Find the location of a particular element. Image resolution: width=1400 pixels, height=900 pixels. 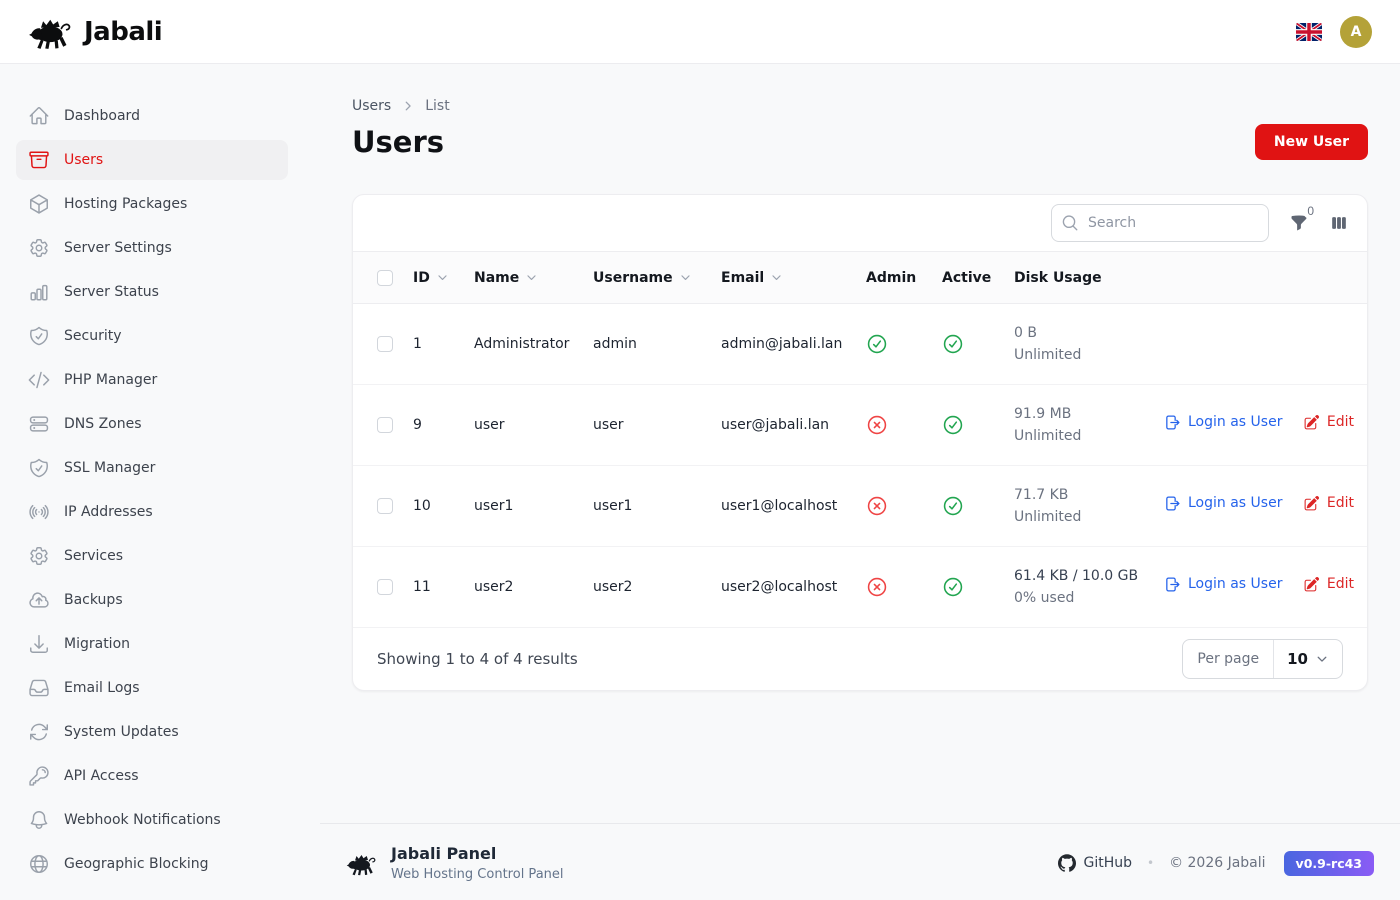

cell-email: user2@localhost is located at coordinates (793, 587).